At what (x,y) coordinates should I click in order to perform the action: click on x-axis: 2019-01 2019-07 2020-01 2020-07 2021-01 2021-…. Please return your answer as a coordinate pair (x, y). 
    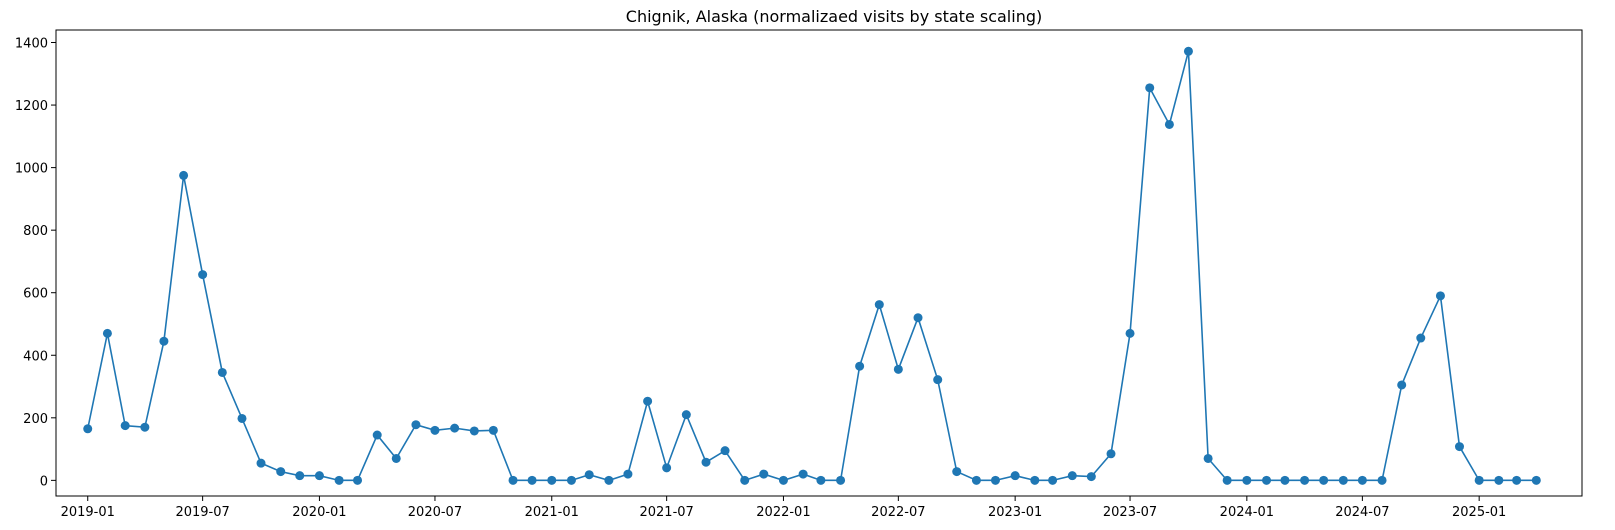
    Looking at the image, I should click on (783, 508).